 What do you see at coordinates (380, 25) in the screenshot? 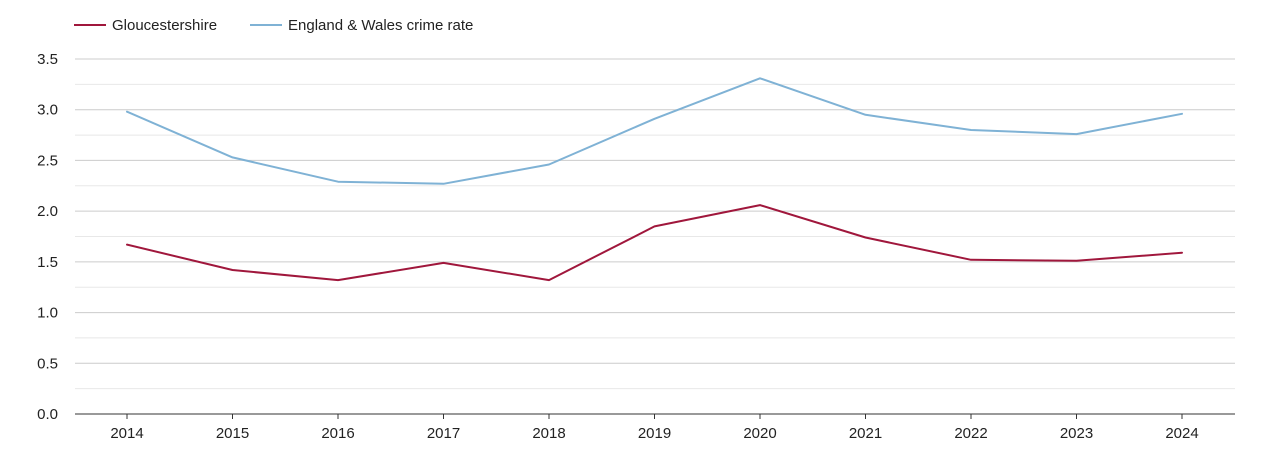
I see `legend-label-england-wales: England & Wales crime rate` at bounding box center [380, 25].